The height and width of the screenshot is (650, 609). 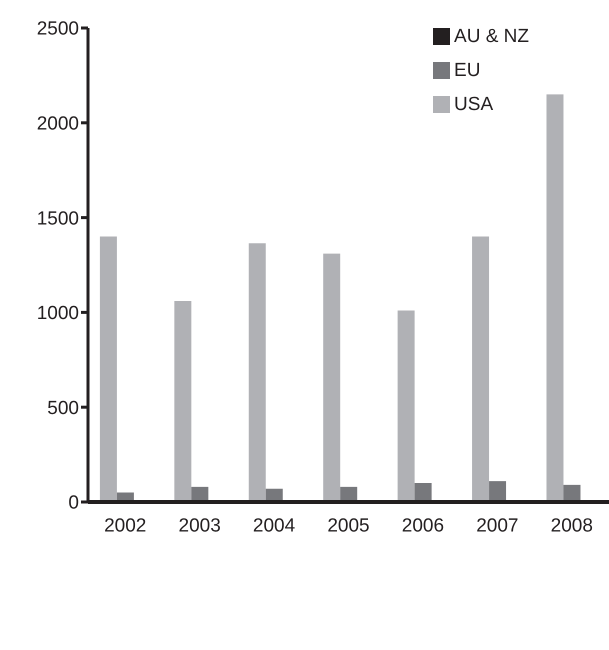 I want to click on legend-label: USA, so click(x=474, y=104).